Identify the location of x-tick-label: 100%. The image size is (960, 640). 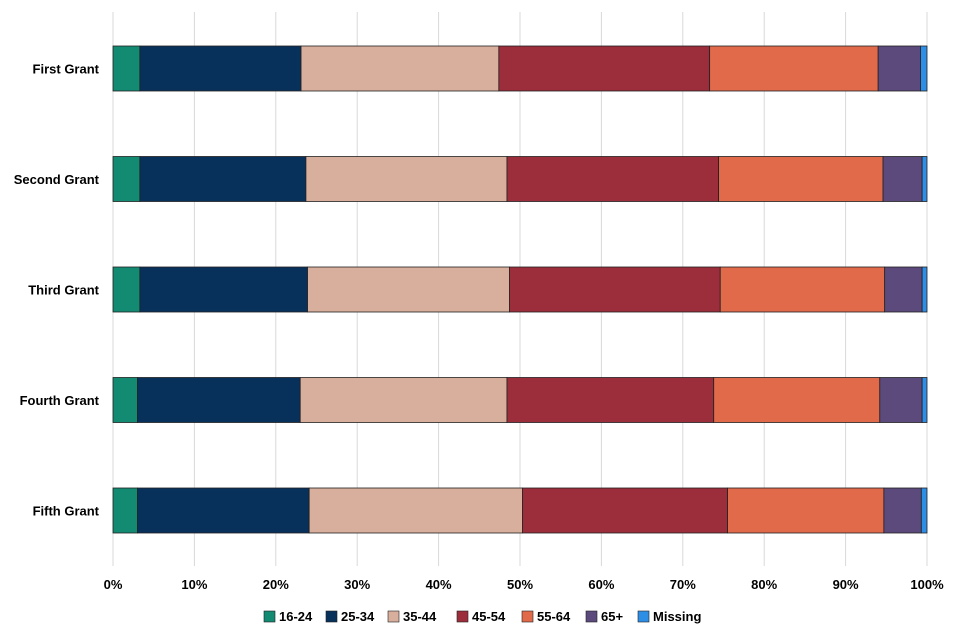
(927, 584).